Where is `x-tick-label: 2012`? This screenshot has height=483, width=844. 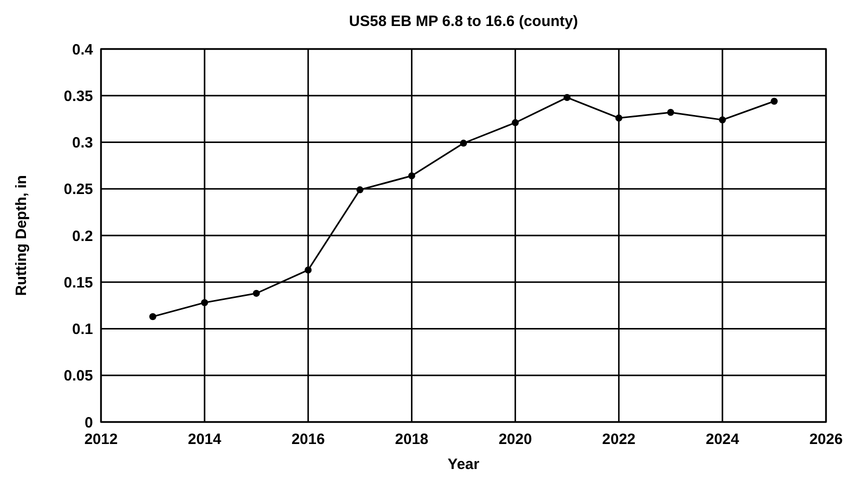 x-tick-label: 2012 is located at coordinates (101, 439).